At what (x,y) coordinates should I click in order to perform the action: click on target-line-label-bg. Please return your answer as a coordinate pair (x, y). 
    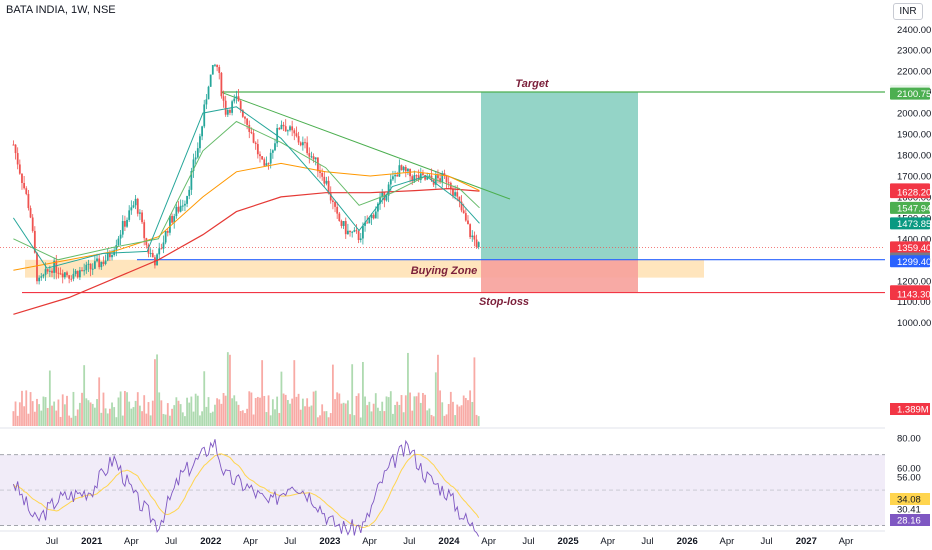
    Looking at the image, I should click on (910, 93).